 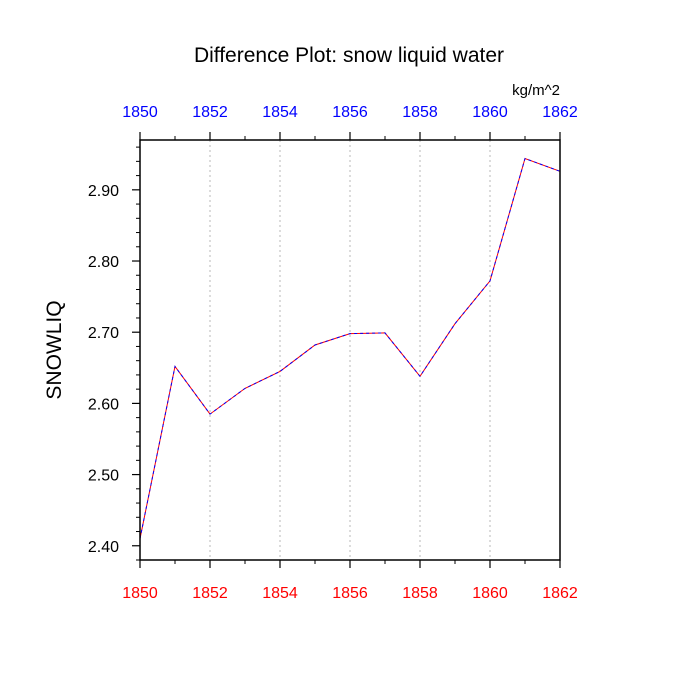 I want to click on y-tick-labels: 2.40 2.50 2.60 2.70 2.80 2.90, so click(x=103, y=369).